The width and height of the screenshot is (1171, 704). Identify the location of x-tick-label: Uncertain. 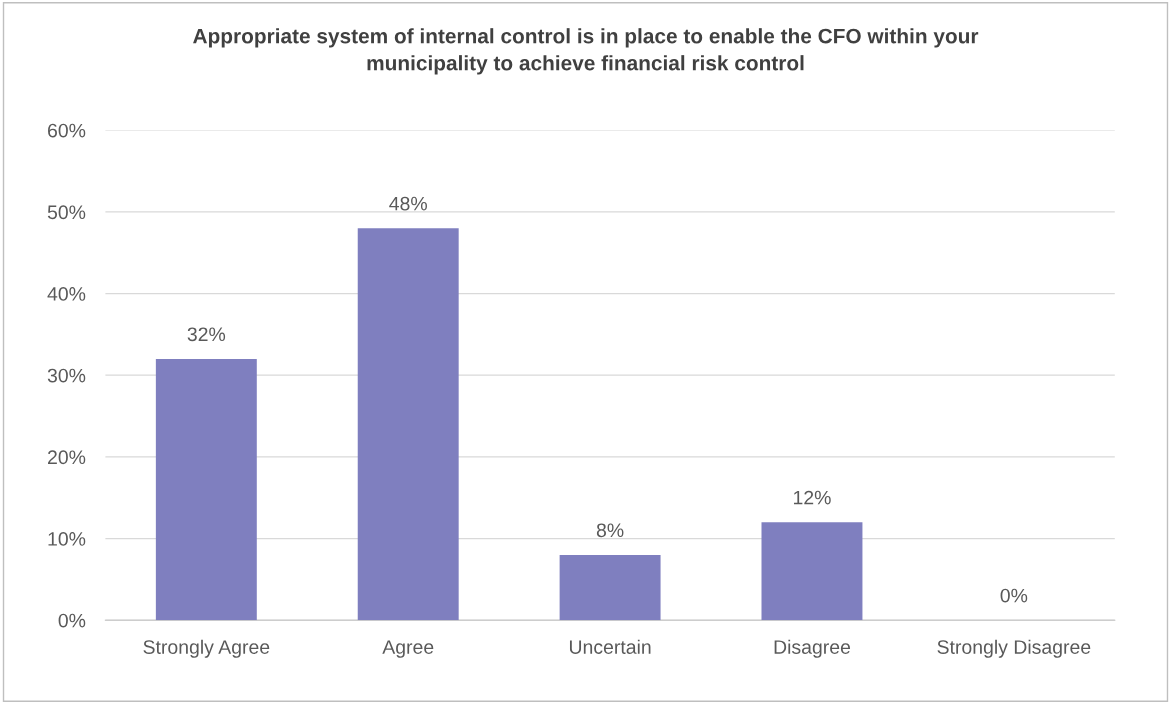
(610, 646).